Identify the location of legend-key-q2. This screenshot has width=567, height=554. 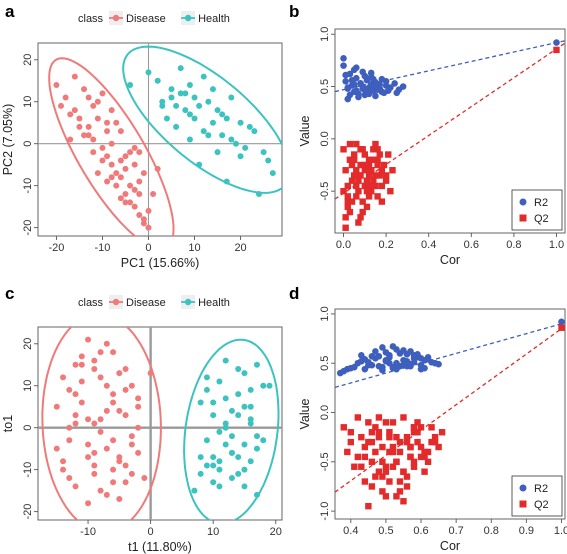
(523, 218).